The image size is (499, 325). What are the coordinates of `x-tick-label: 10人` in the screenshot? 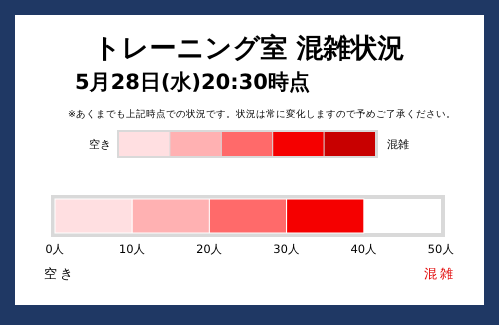 It's located at (132, 249).